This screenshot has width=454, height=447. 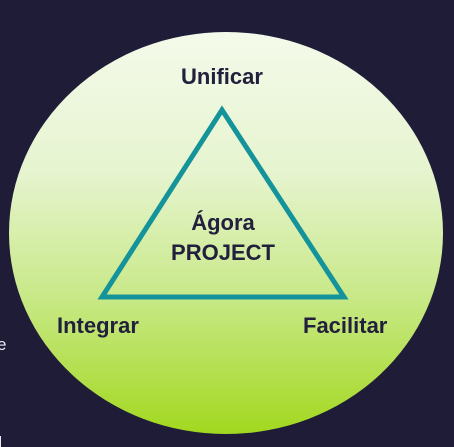 What do you see at coordinates (98, 325) in the screenshot?
I see `vertex-label-left: Integrar` at bounding box center [98, 325].